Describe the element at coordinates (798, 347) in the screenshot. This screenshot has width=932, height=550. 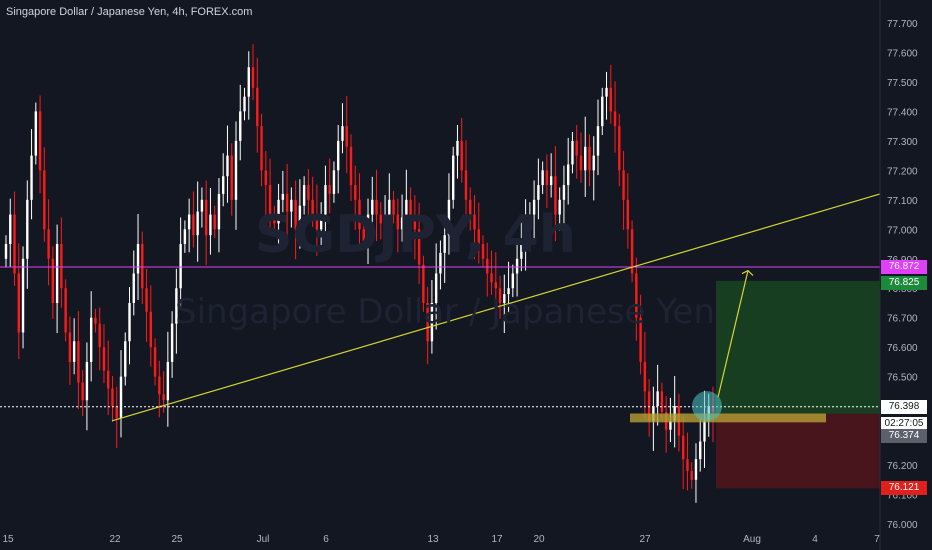
I see `profit-target-zone` at that location.